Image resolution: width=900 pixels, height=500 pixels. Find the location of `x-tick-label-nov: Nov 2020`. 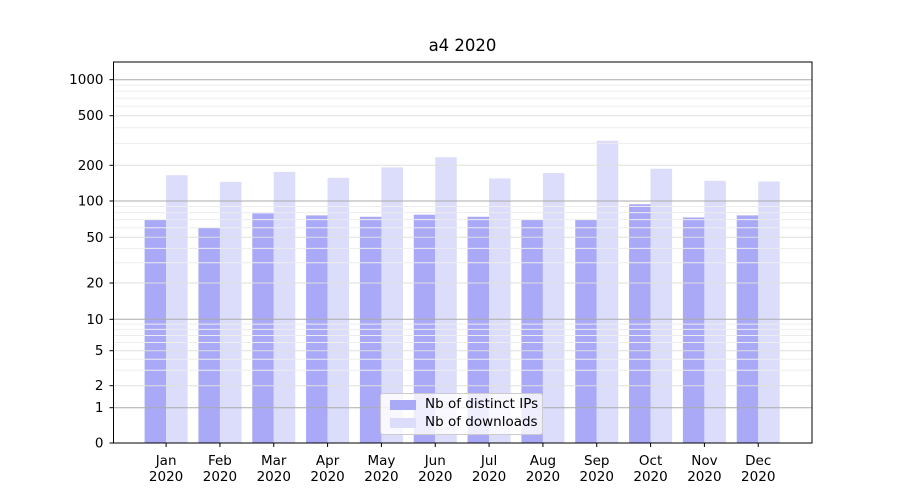

x-tick-label-nov: Nov 2020 is located at coordinates (704, 469).